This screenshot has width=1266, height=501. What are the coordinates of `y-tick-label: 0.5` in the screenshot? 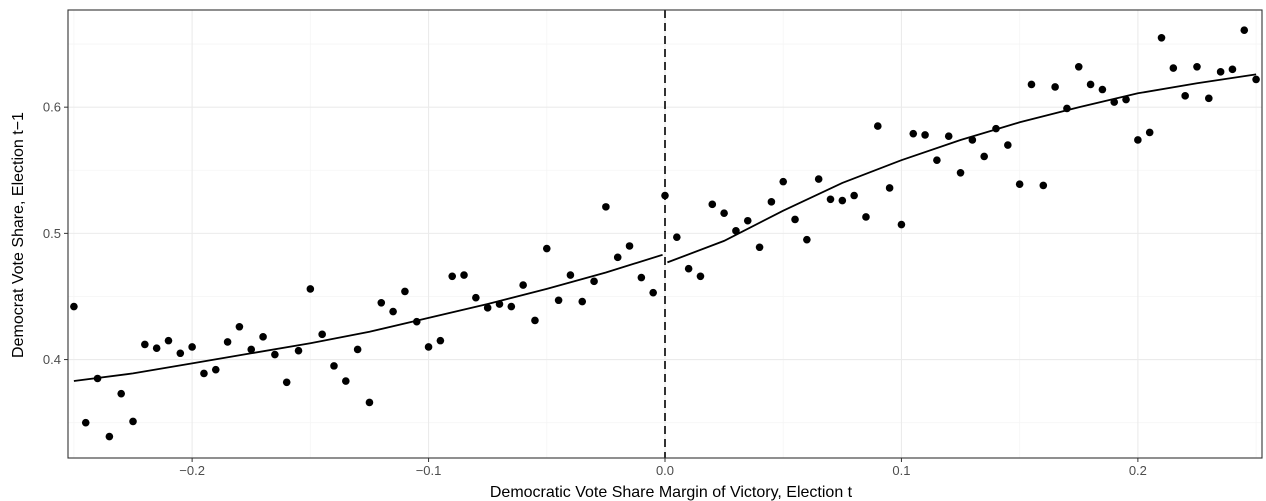 It's located at (52, 233).